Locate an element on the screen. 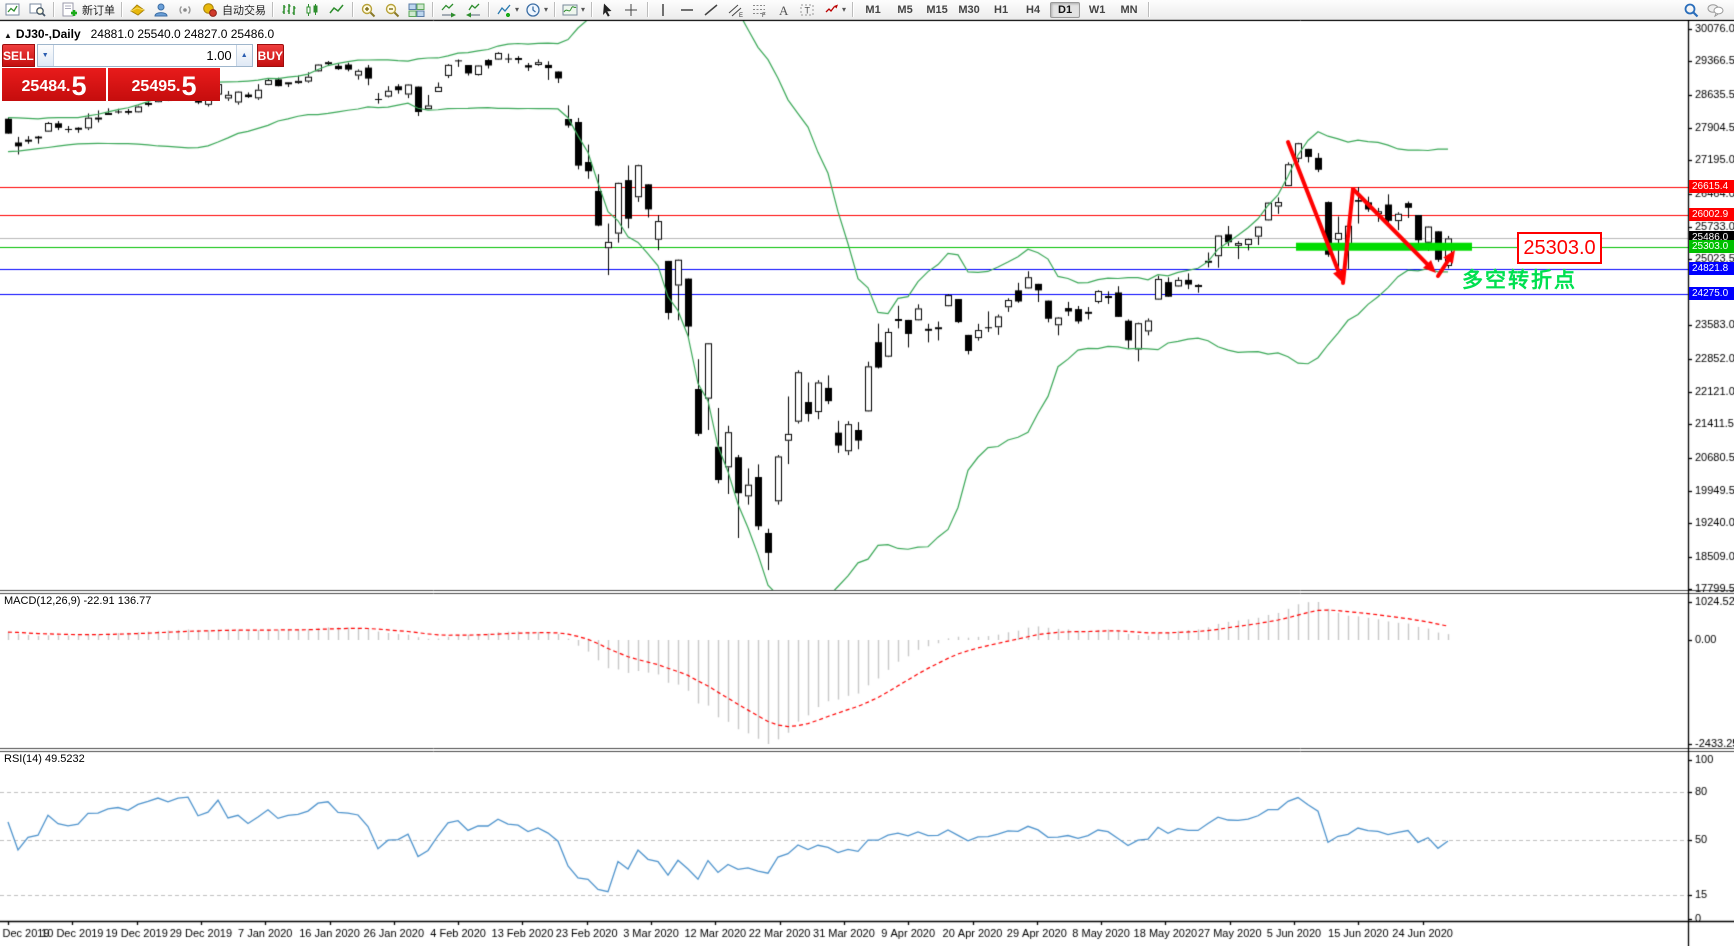  profiles-icon is located at coordinates (38, 10).